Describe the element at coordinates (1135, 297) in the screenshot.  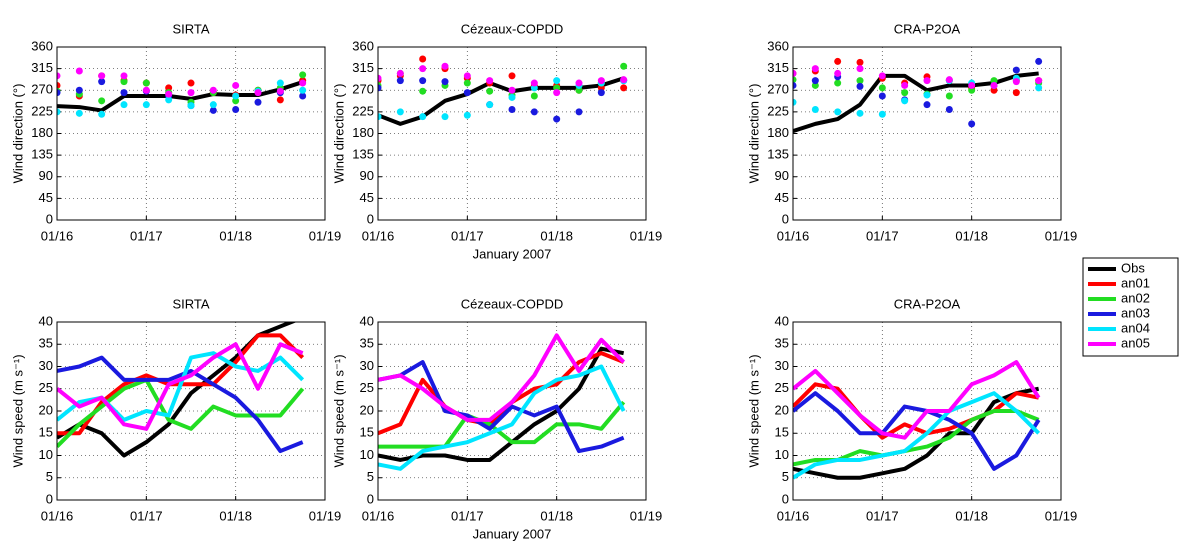
I see `legend-label: an02` at that location.